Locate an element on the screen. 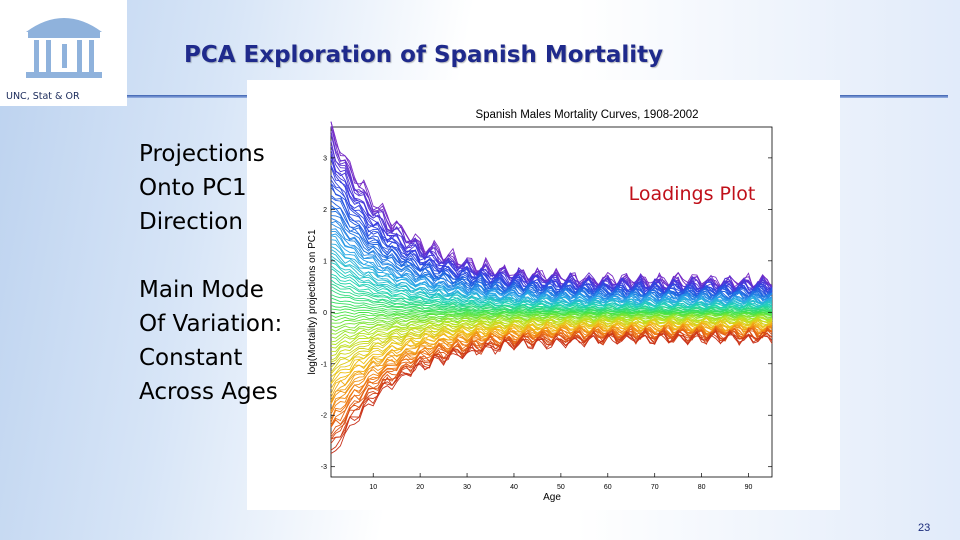 Image resolution: width=960 pixels, height=540 pixels. old-well-logo-icon is located at coordinates (64, 48).